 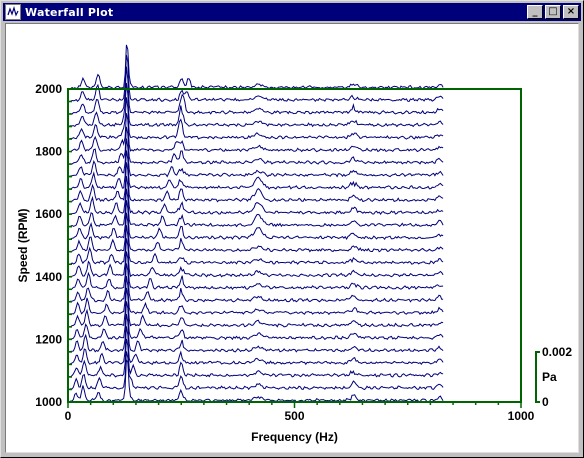 I want to click on amplitude-scale-unit: Pa, so click(x=549, y=377).